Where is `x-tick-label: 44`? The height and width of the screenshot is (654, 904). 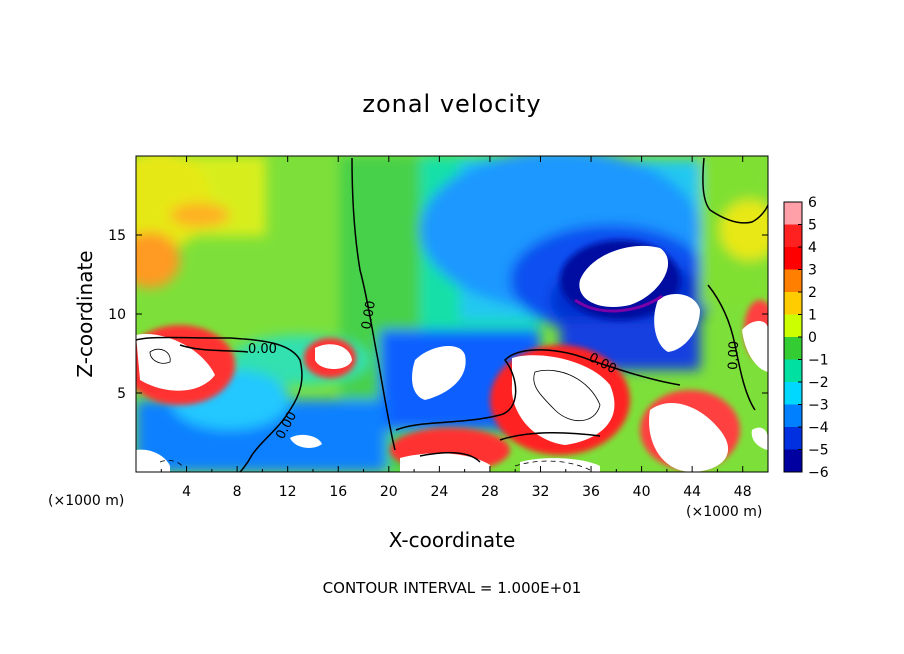
x-tick-label: 44 is located at coordinates (692, 492).